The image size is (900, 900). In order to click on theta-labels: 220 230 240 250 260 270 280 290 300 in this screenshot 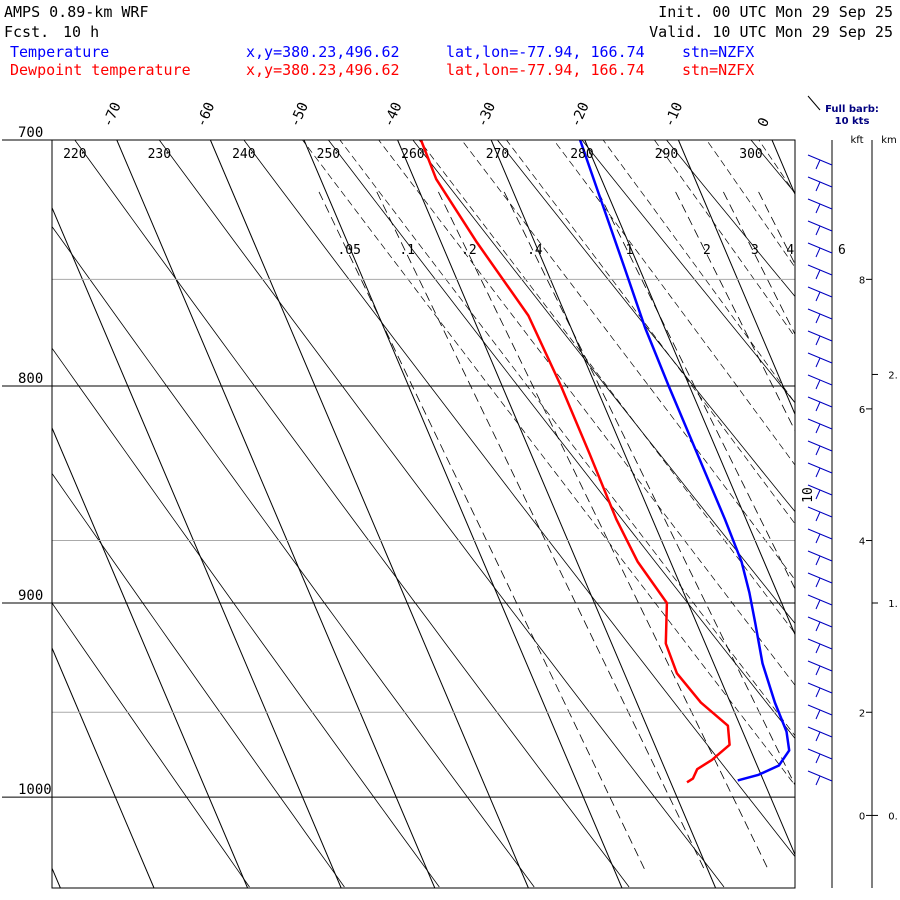, I will do `click(413, 154)`.